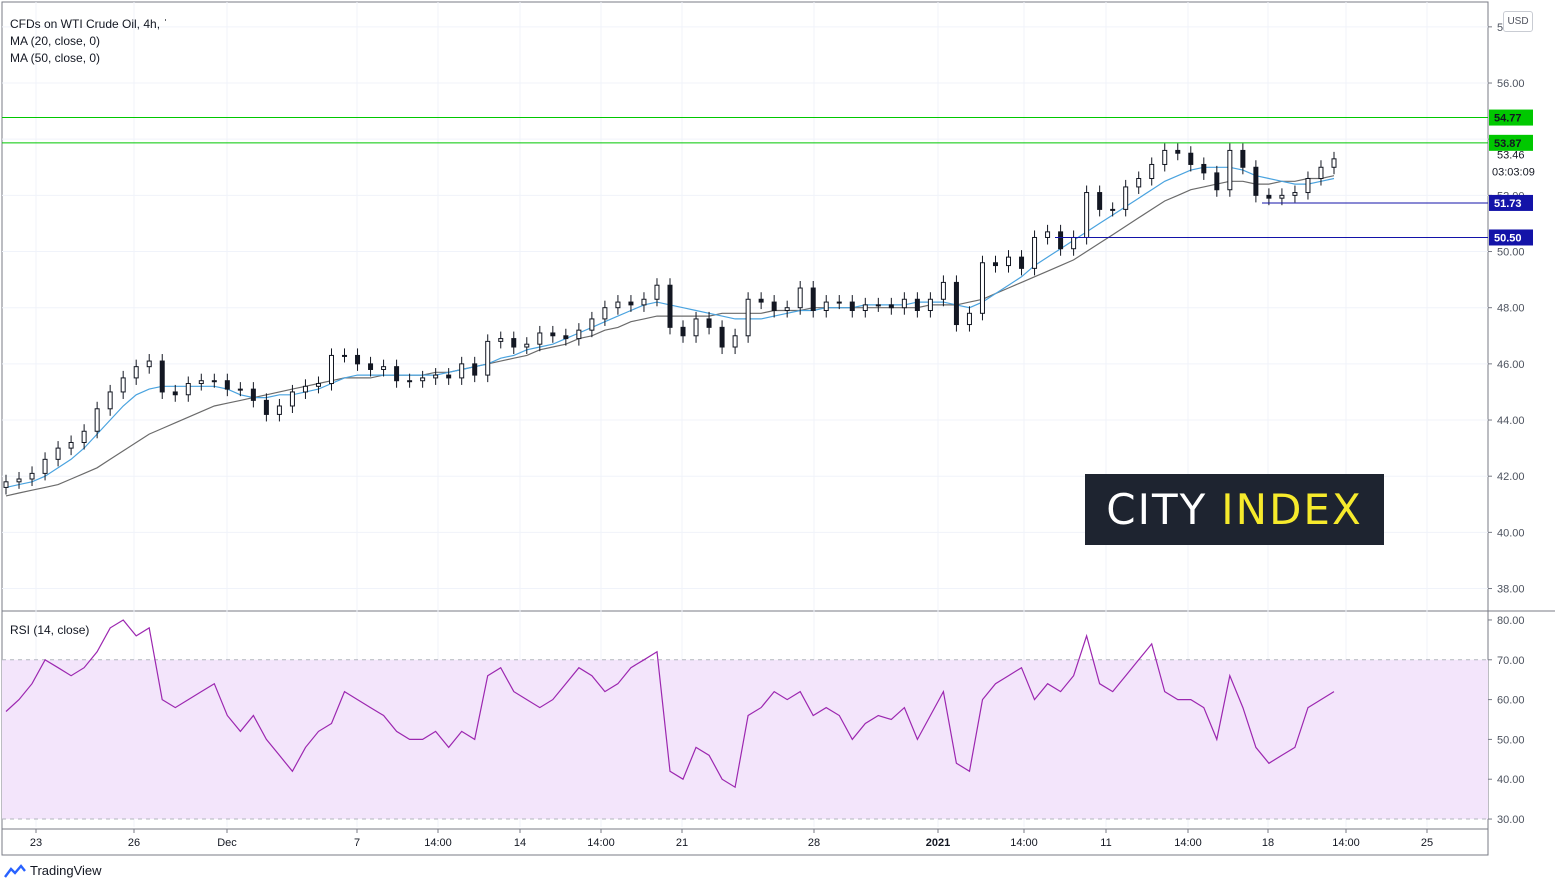 This screenshot has width=1555, height=884. Describe the element at coordinates (1511, 780) in the screenshot. I see `rsi-axis-label: 40.00` at that location.